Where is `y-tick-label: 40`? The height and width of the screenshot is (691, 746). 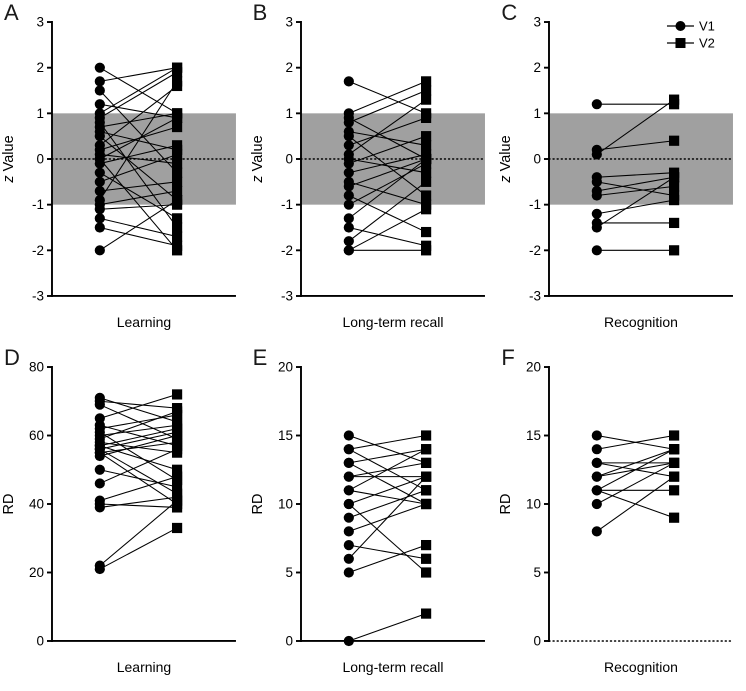 y-tick-label: 40 is located at coordinates (36, 504).